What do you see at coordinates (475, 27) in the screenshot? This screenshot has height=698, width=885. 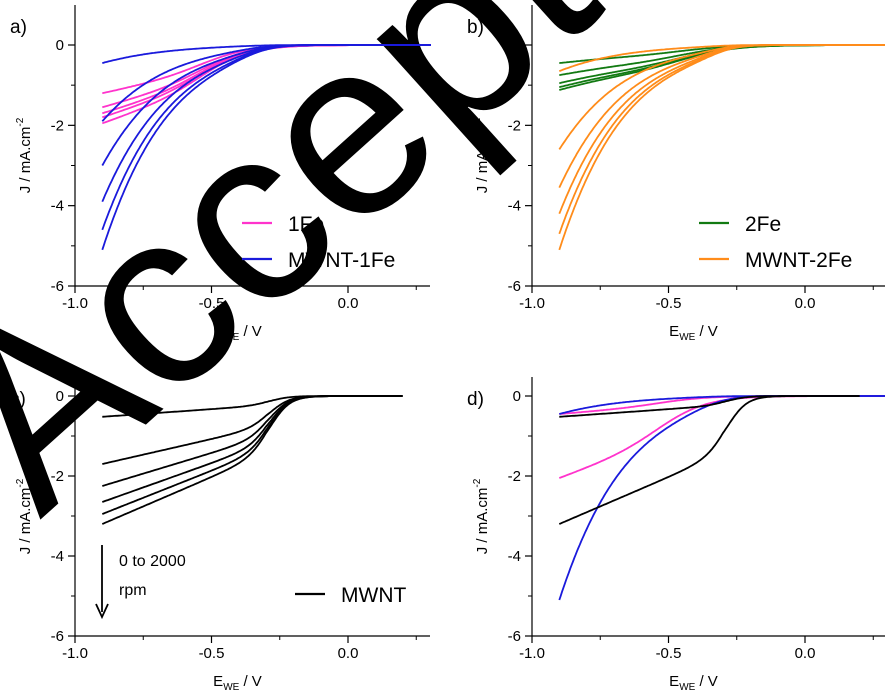 I see `panel-label: b)` at bounding box center [475, 27].